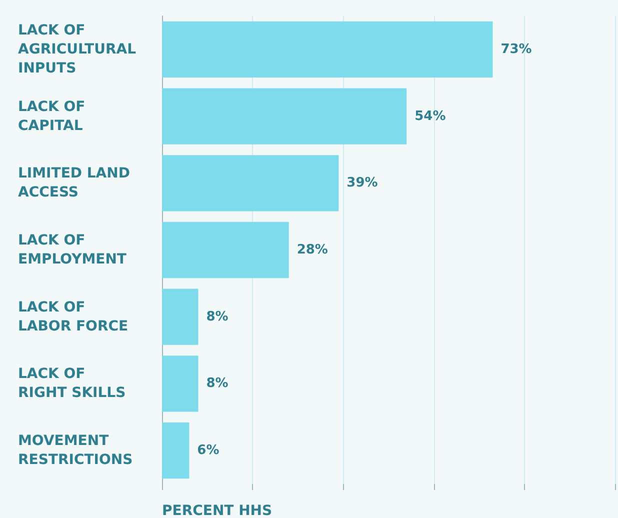 The height and width of the screenshot is (518, 618). What do you see at coordinates (362, 183) in the screenshot?
I see `data-label: 39%` at bounding box center [362, 183].